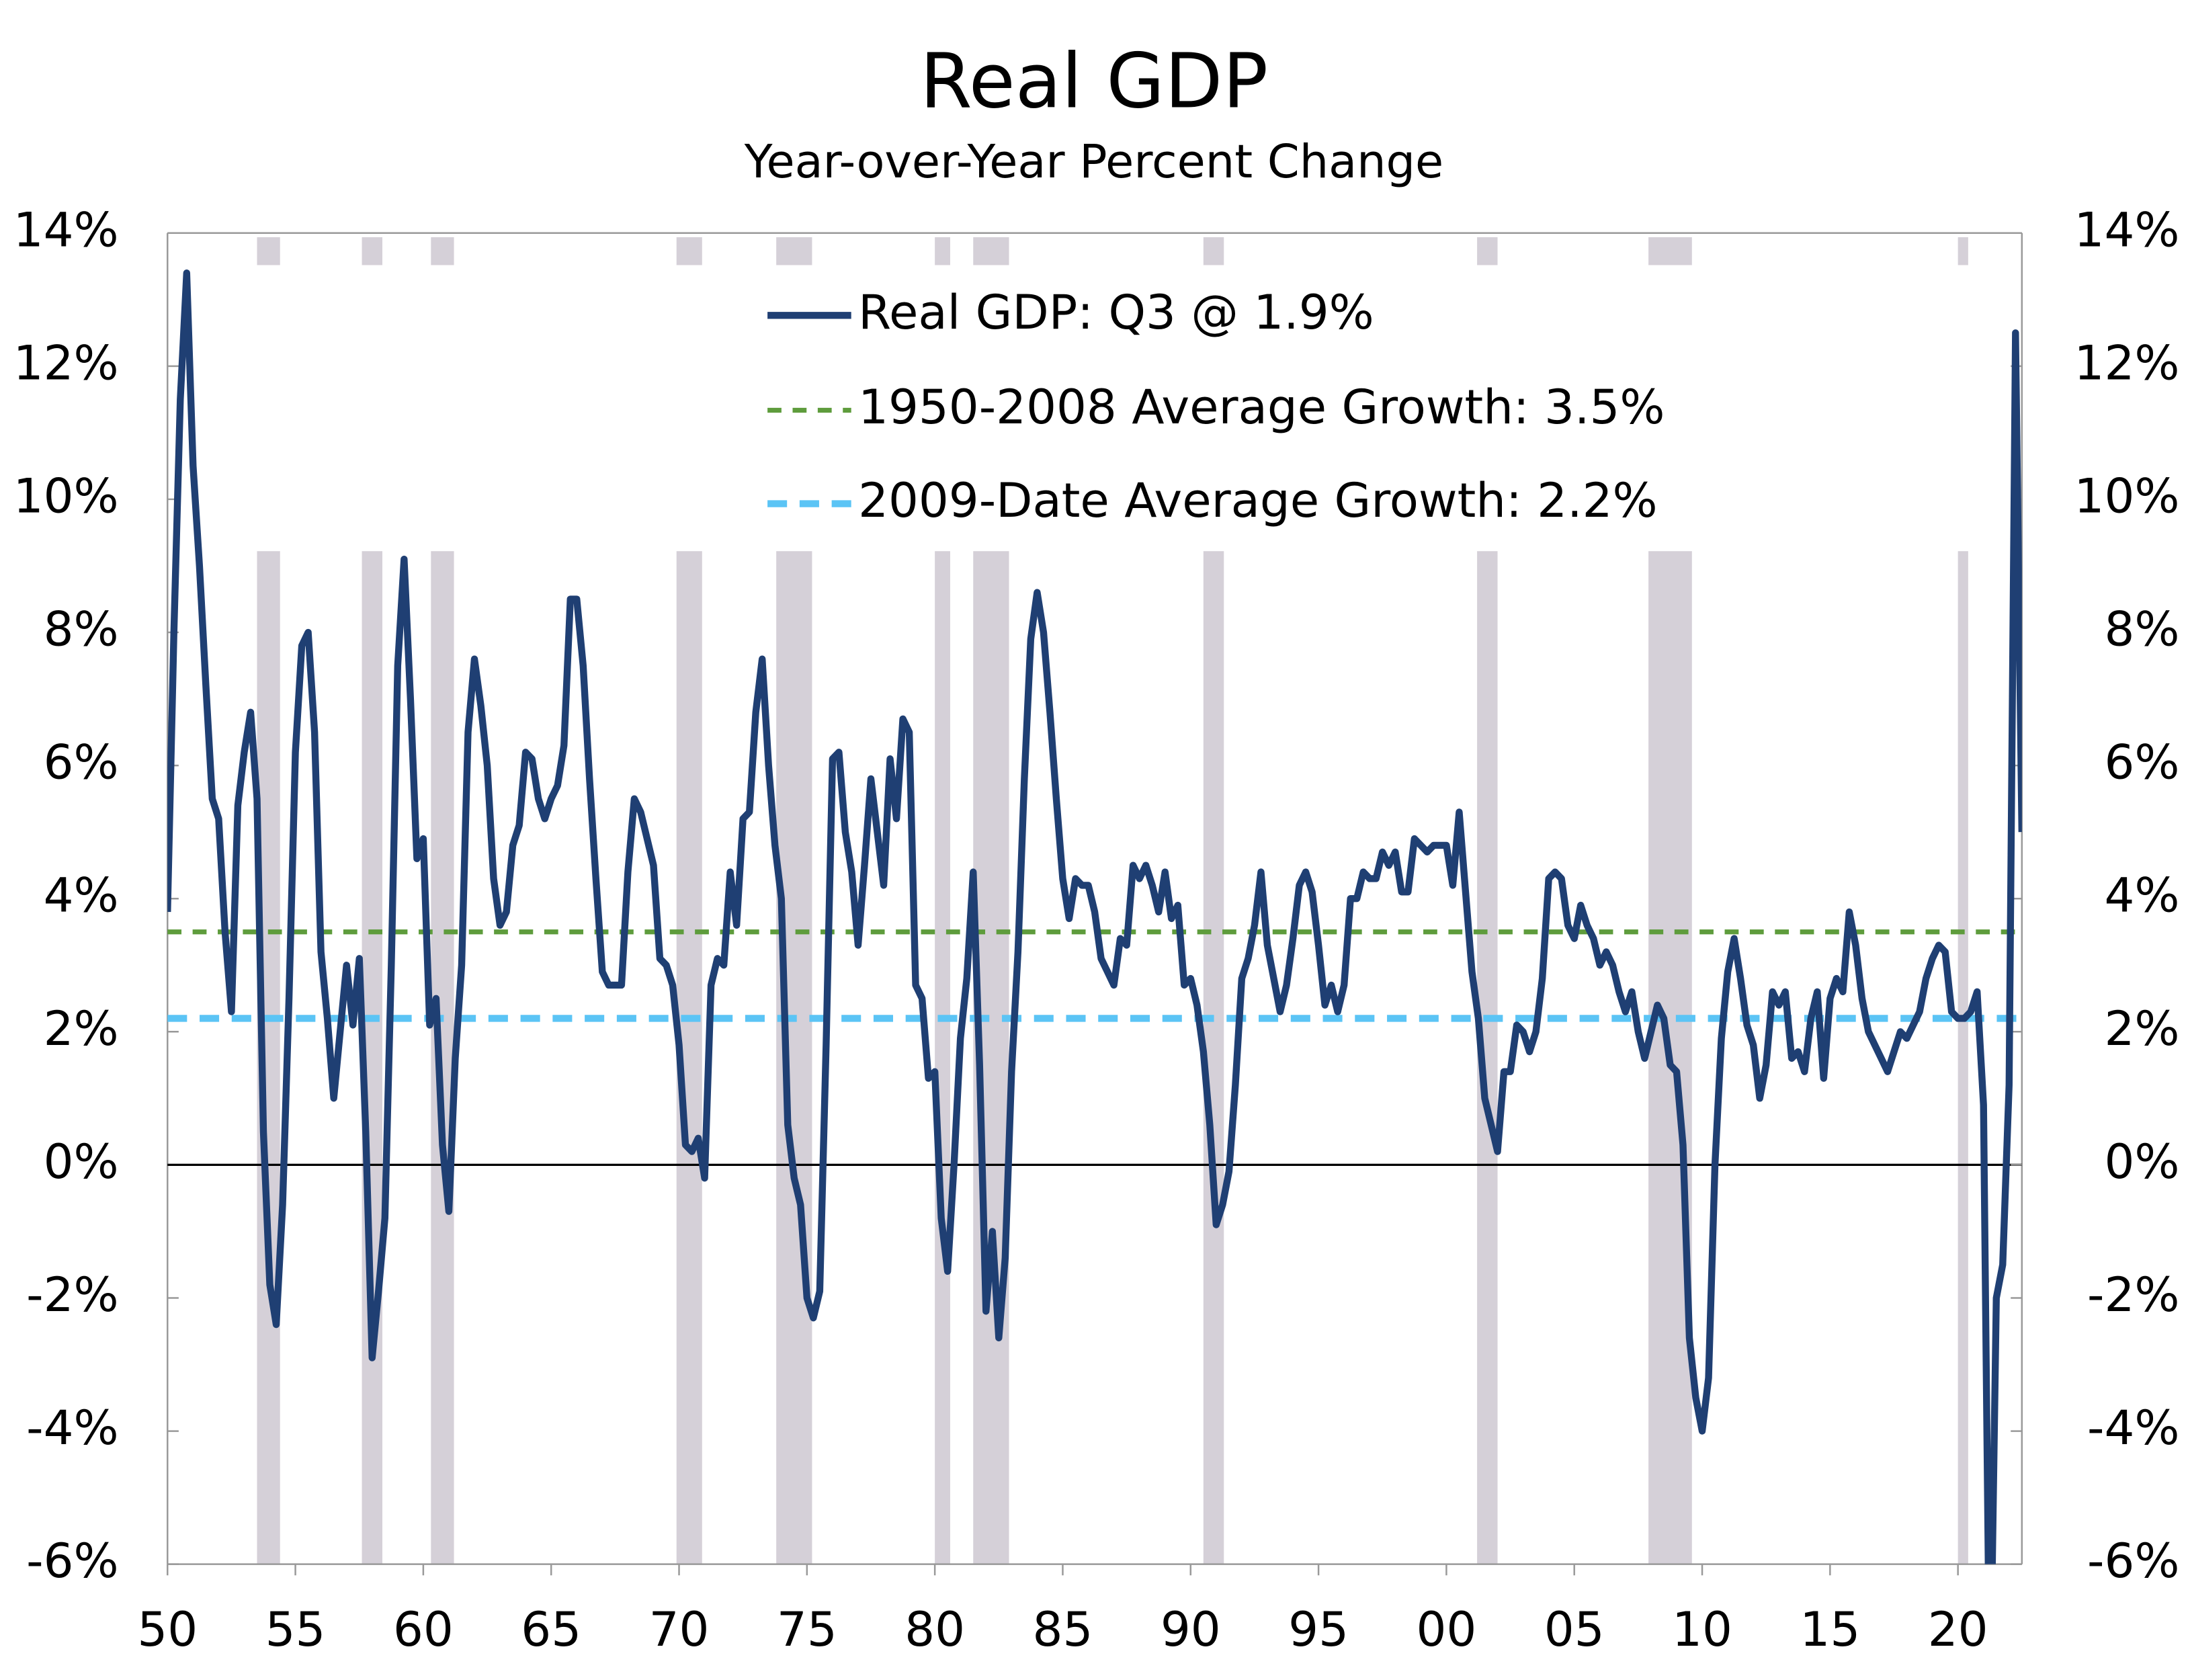  Describe the element at coordinates (1830, 1629) in the screenshot. I see `x-tick-label: 15` at that location.